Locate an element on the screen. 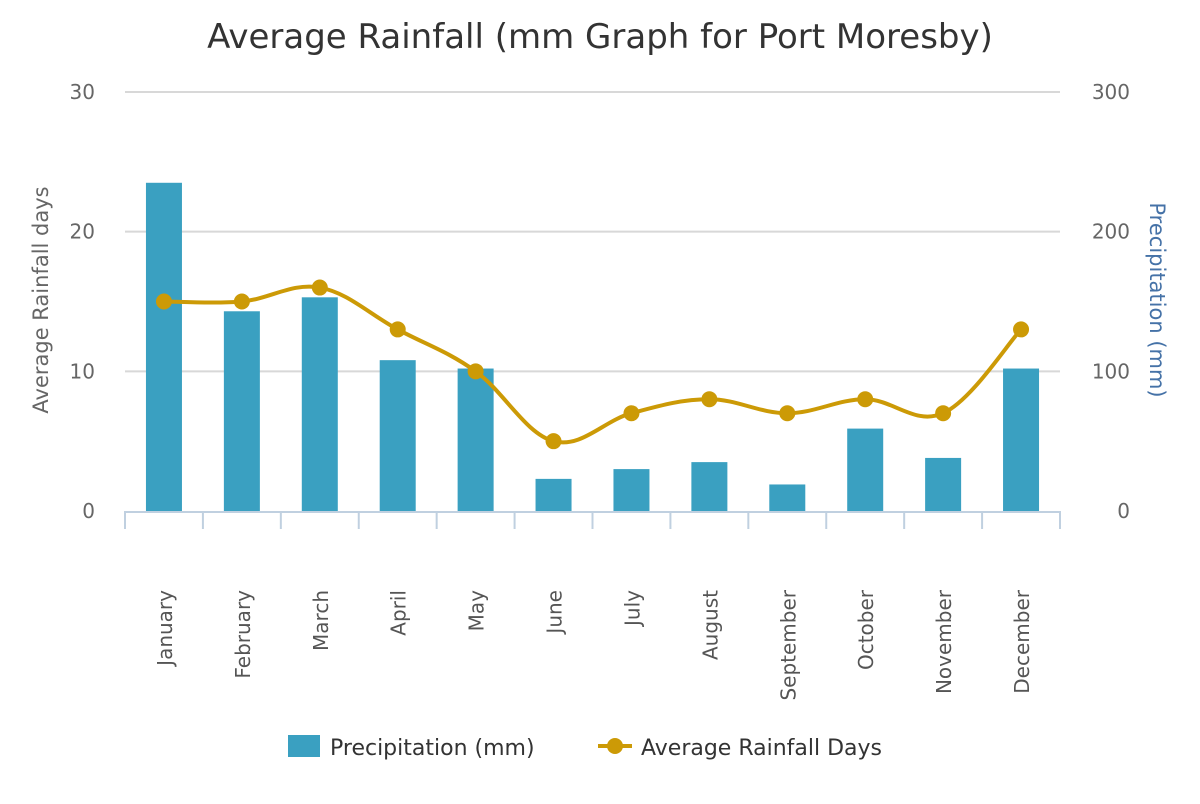  bar-january is located at coordinates (163, 347).